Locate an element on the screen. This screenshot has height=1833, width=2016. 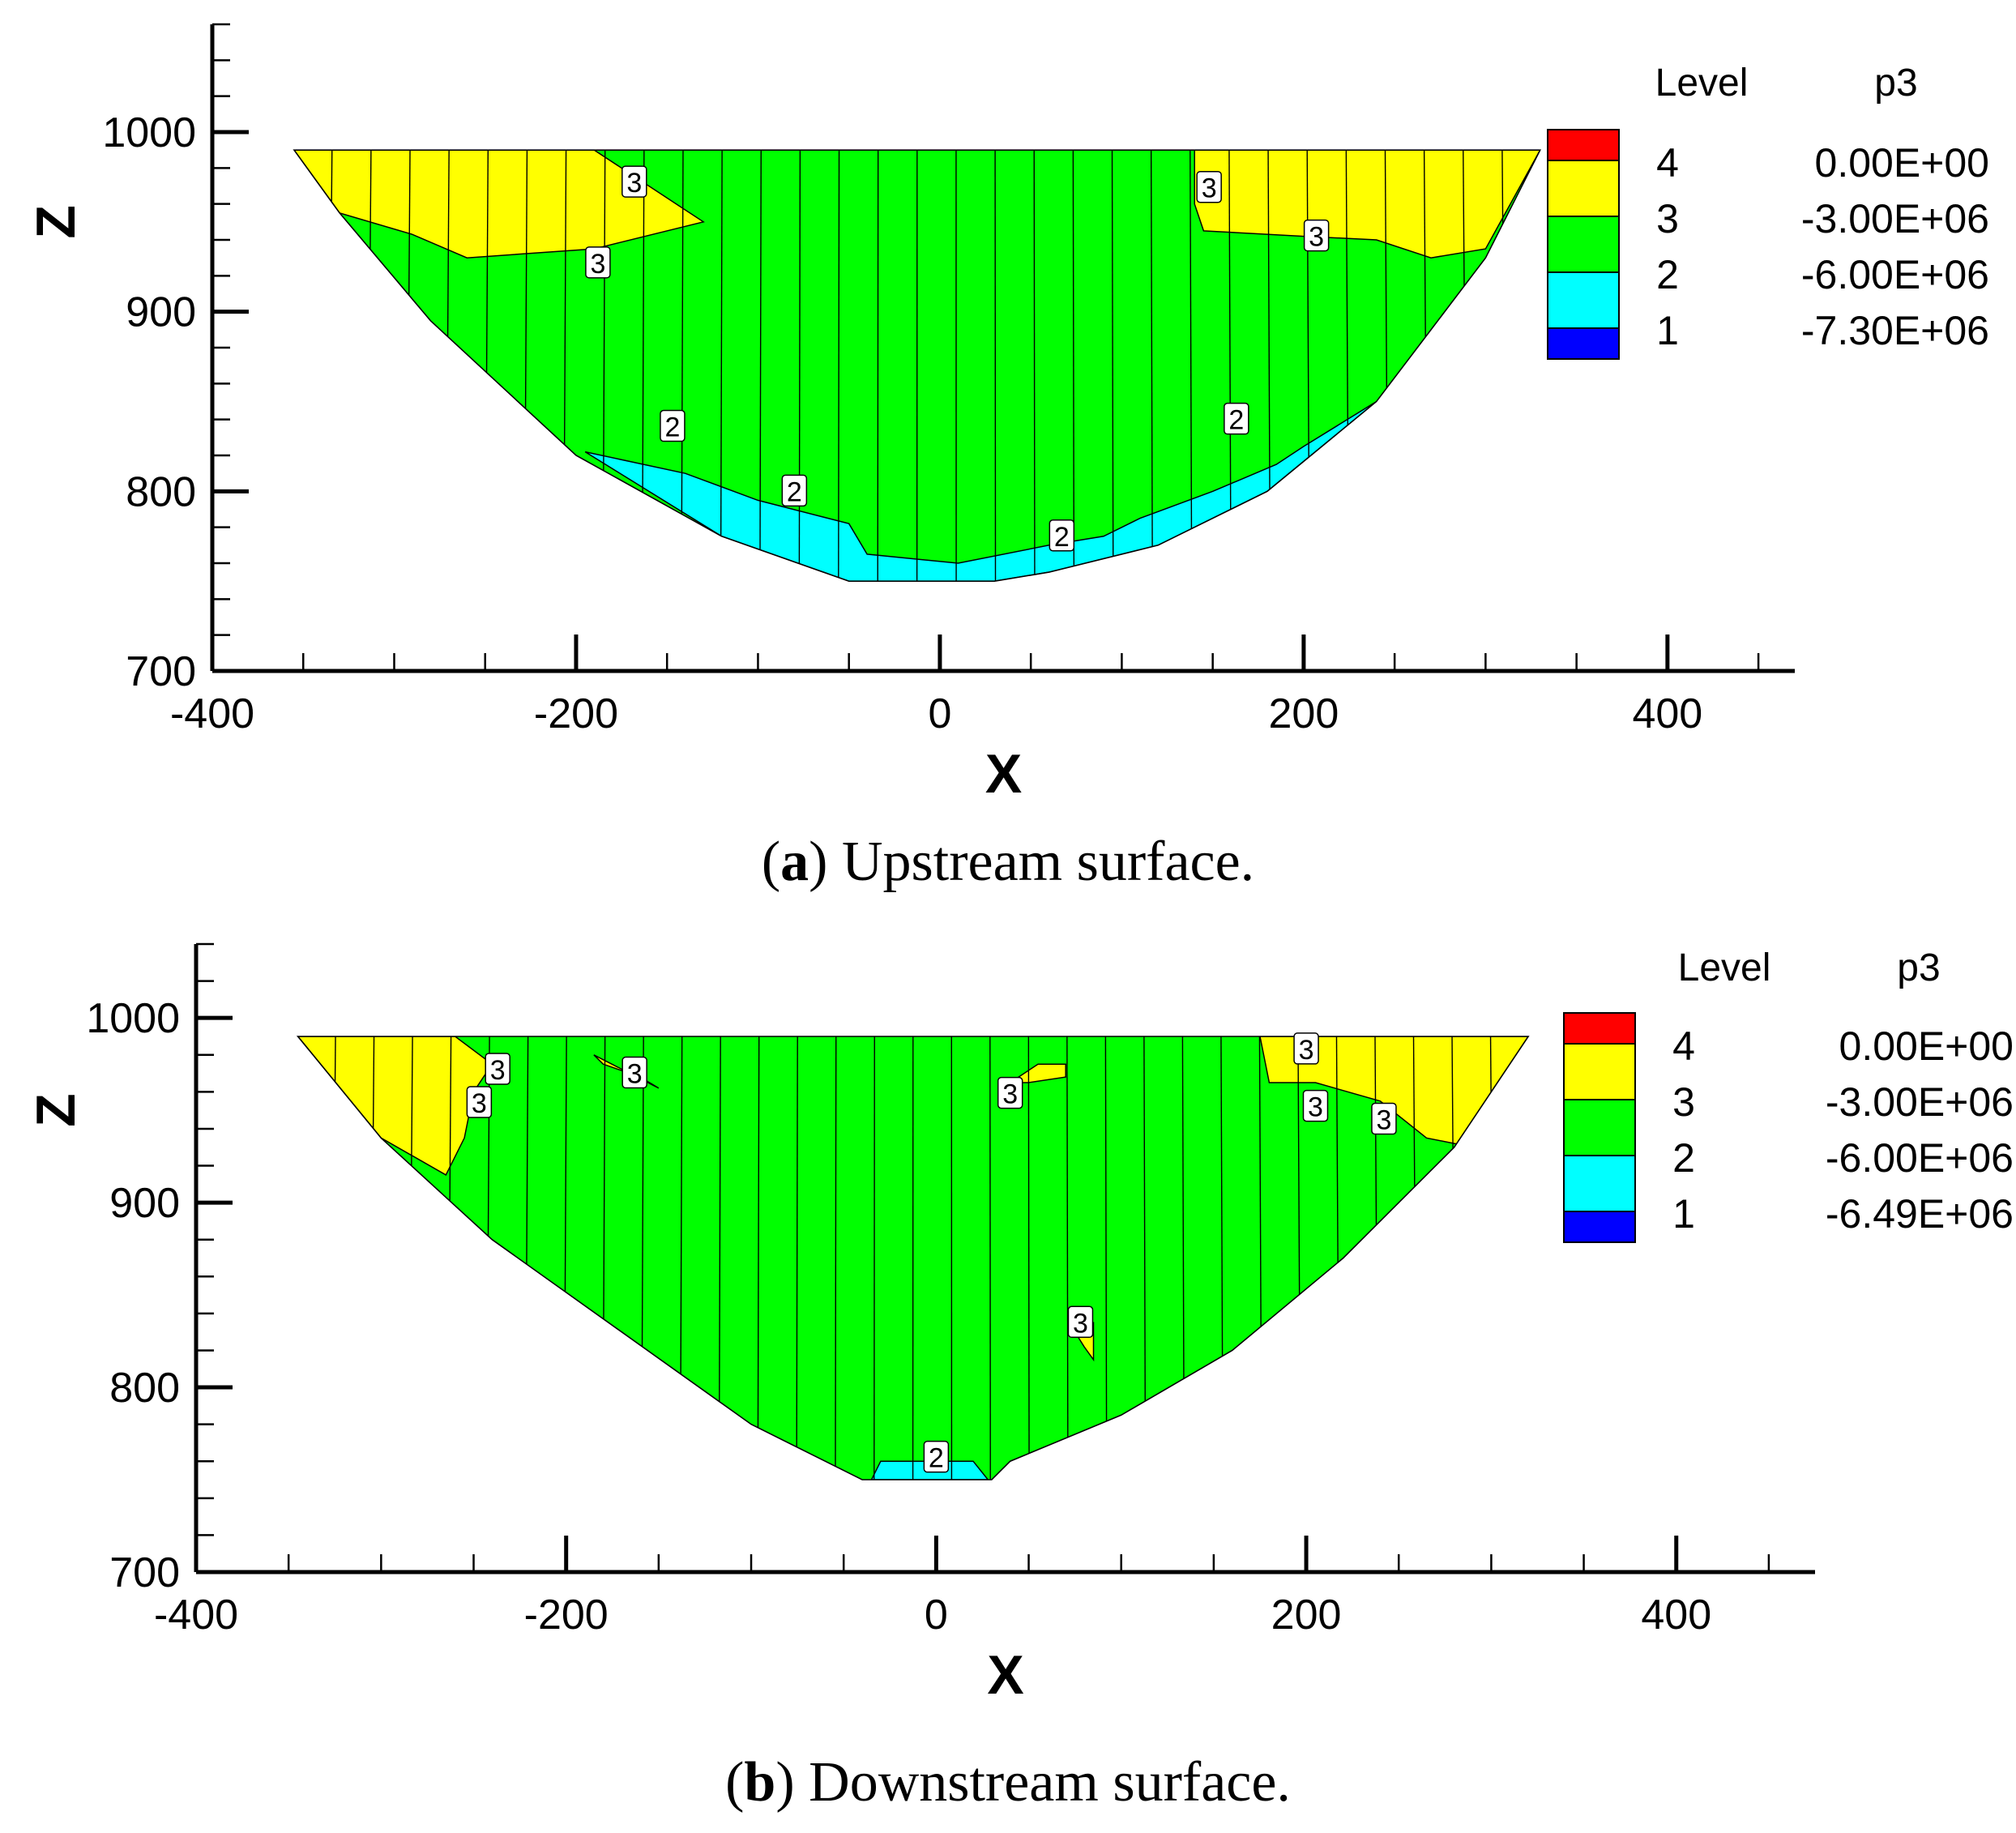
legend-level-label: 4 is located at coordinates (1667, 163).